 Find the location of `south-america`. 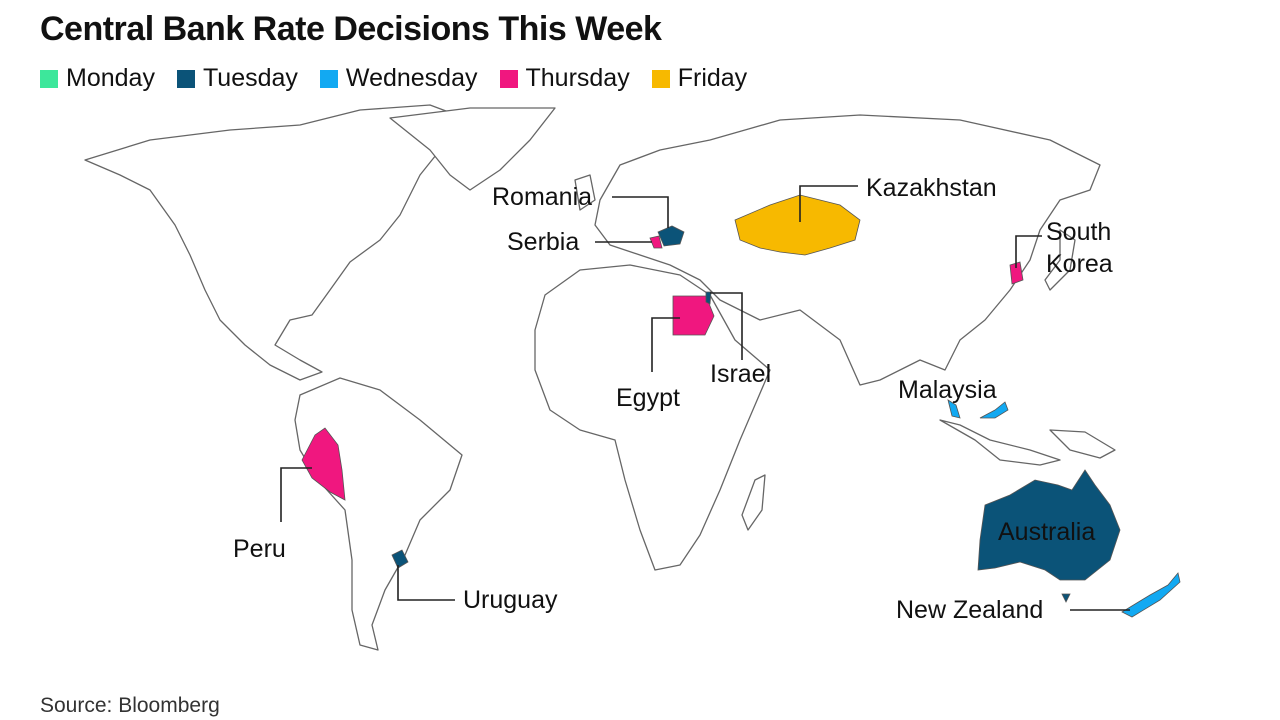

south-america is located at coordinates (378, 514).